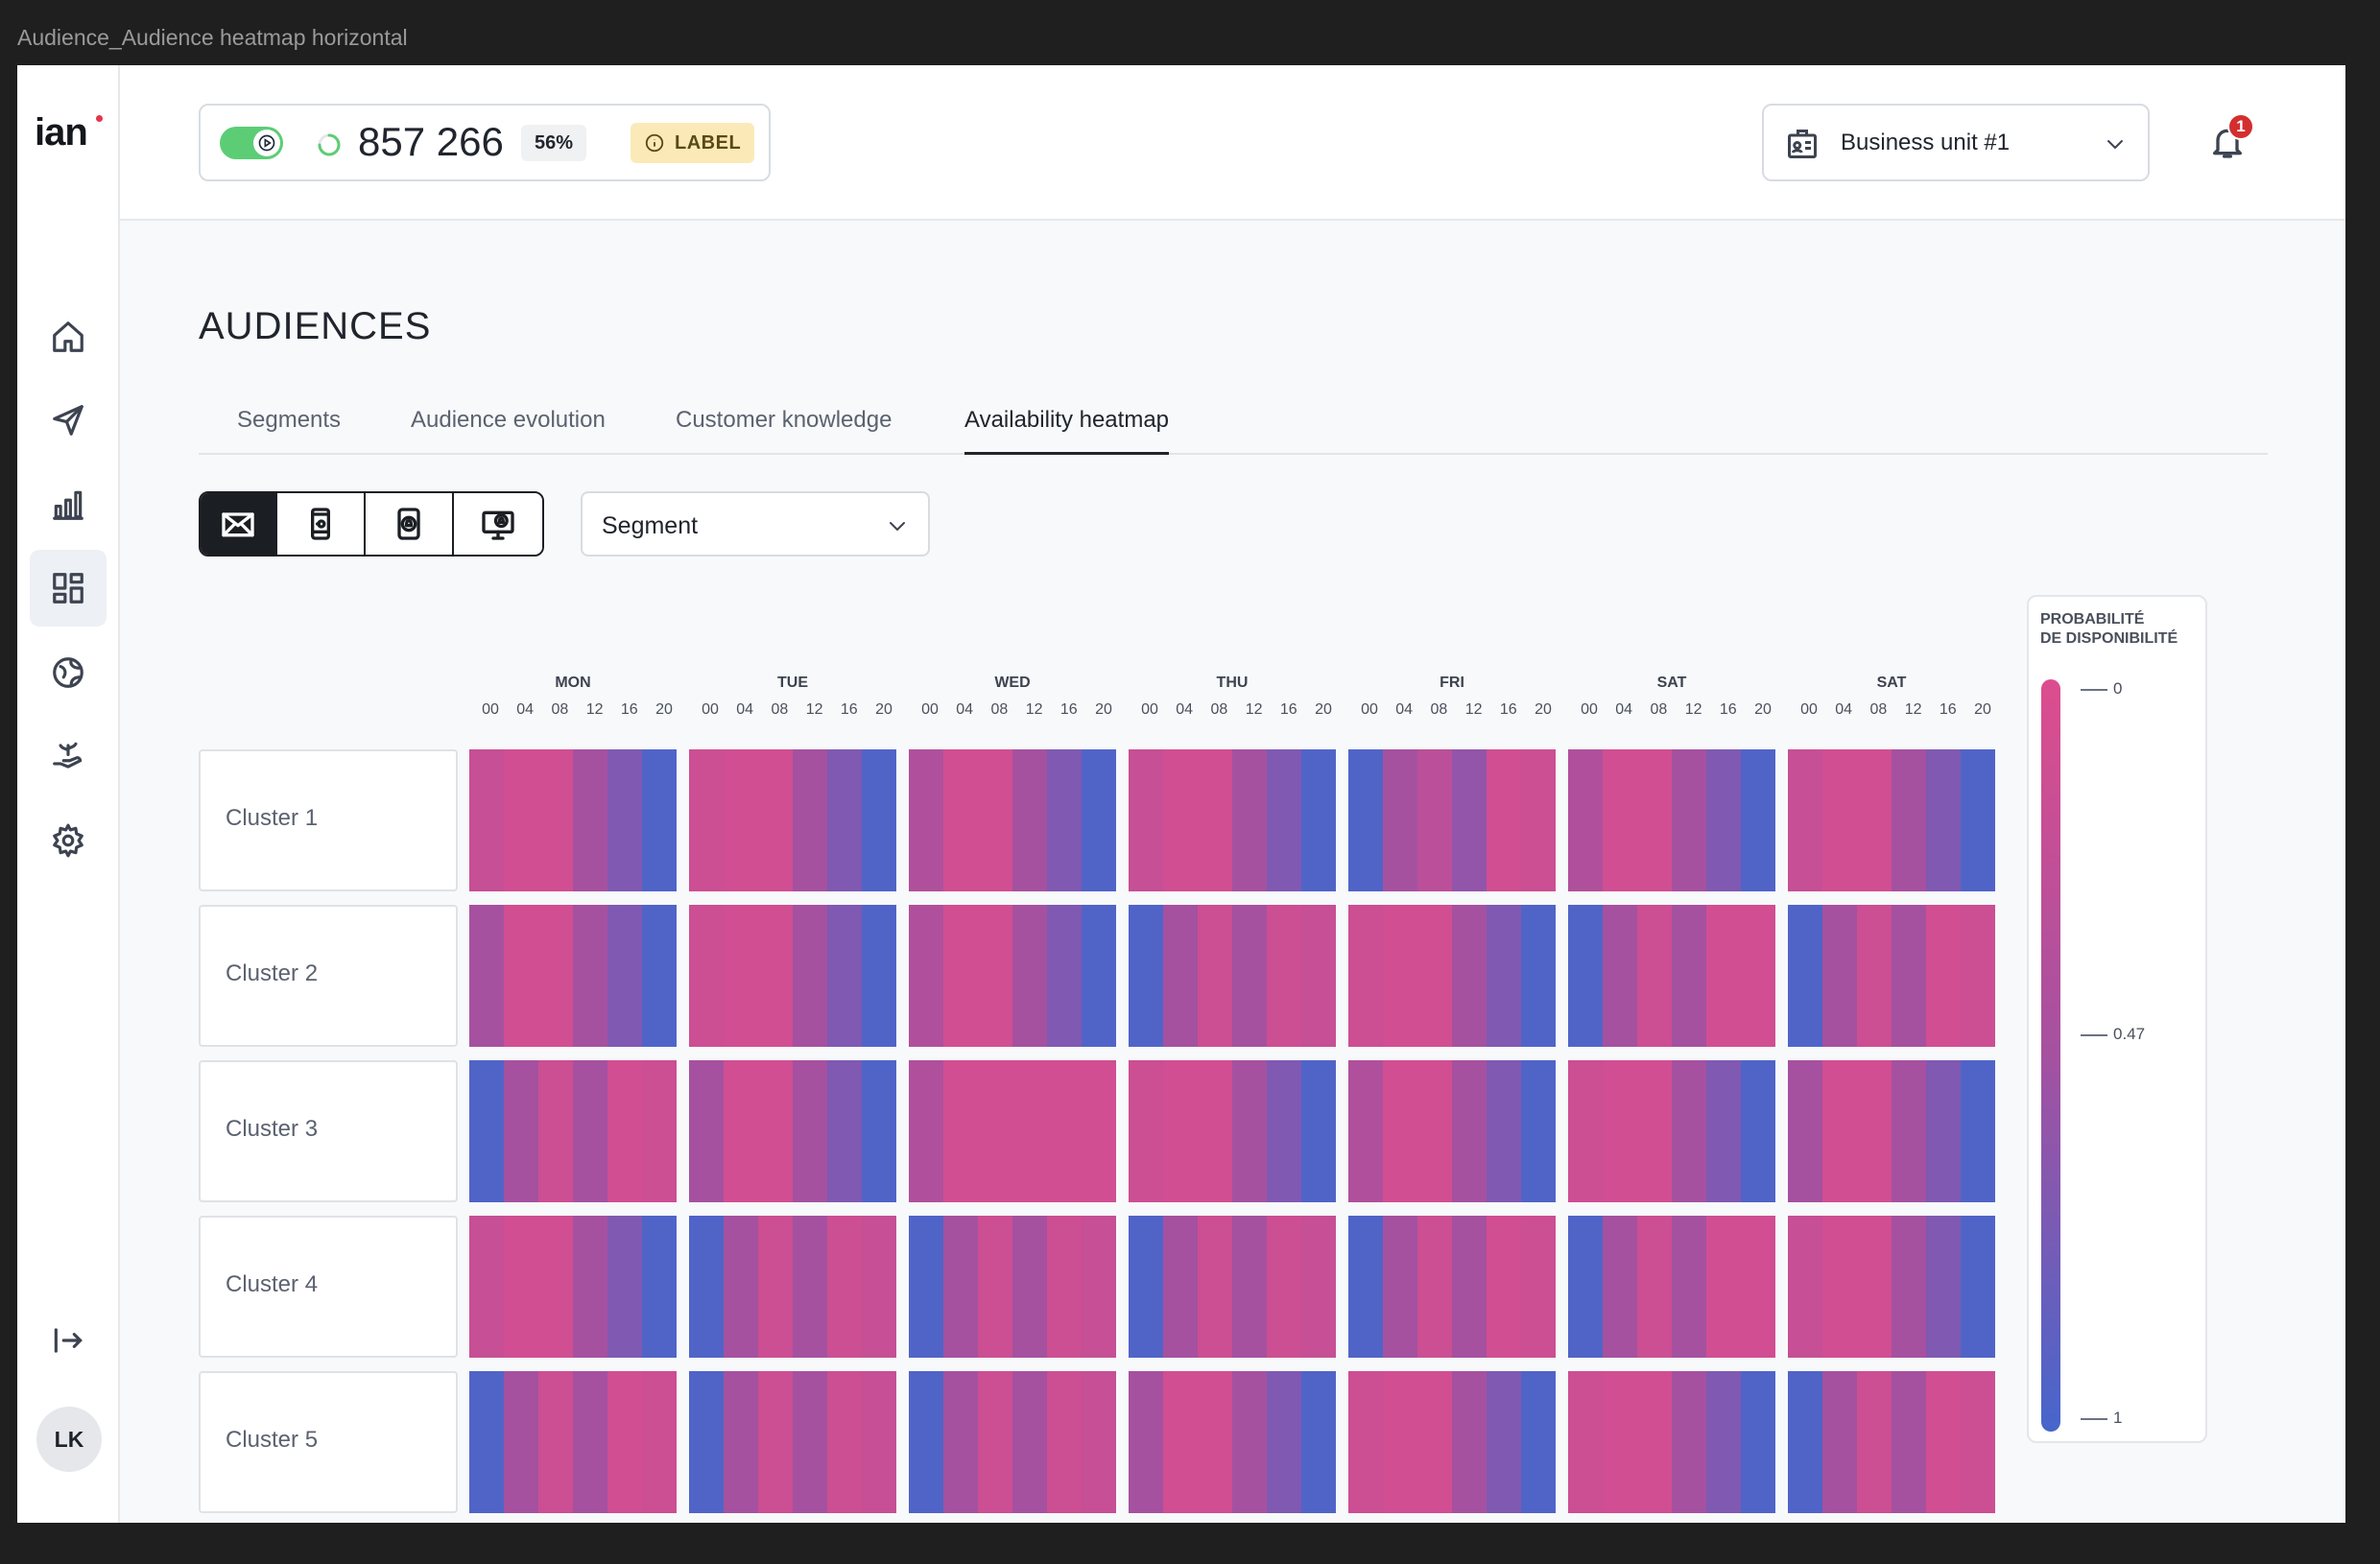 Image resolution: width=2380 pixels, height=1564 pixels. Describe the element at coordinates (322, 524) in the screenshot. I see `channel-sms-button` at that location.